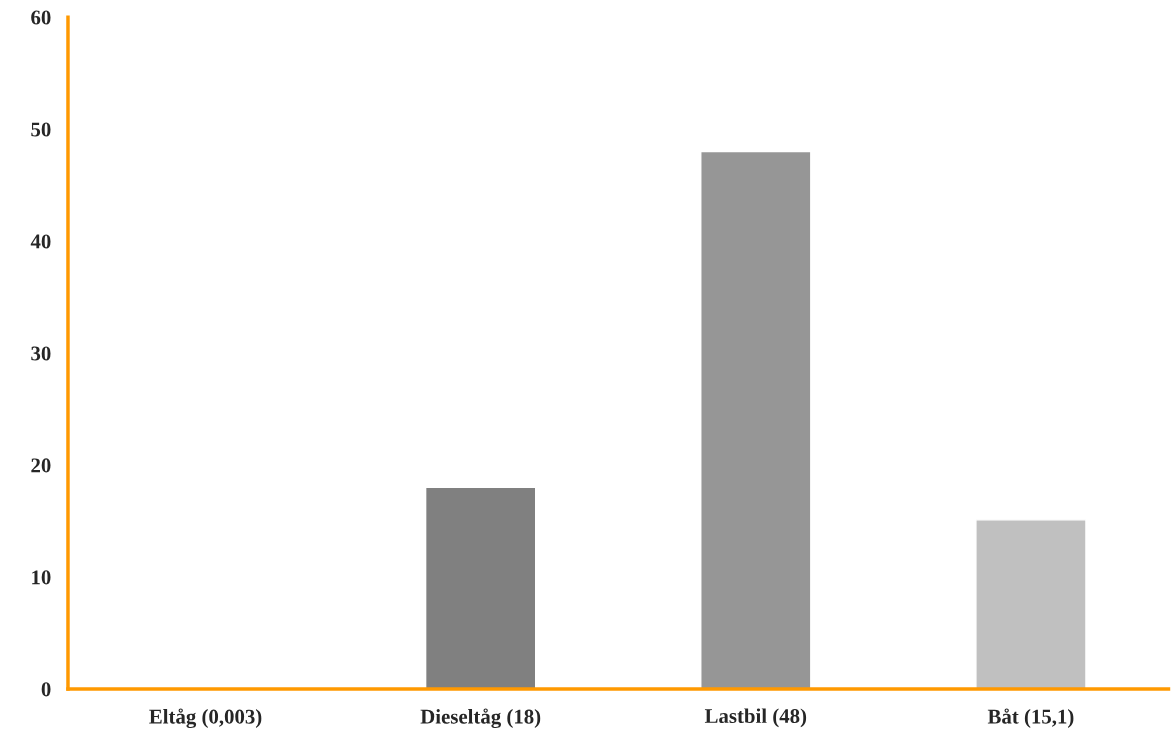  What do you see at coordinates (46, 689) in the screenshot?
I see `y-tick-label: 0` at bounding box center [46, 689].